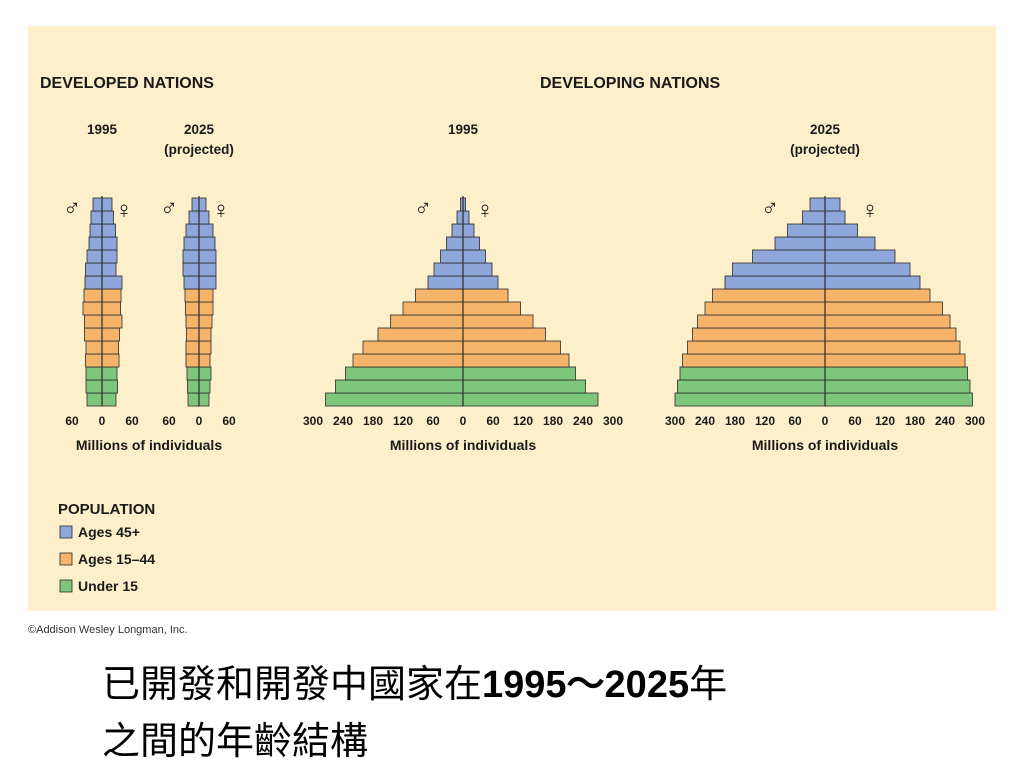  Describe the element at coordinates (116, 559) in the screenshot. I see `legend-label-middle: Ages 15–44` at that location.